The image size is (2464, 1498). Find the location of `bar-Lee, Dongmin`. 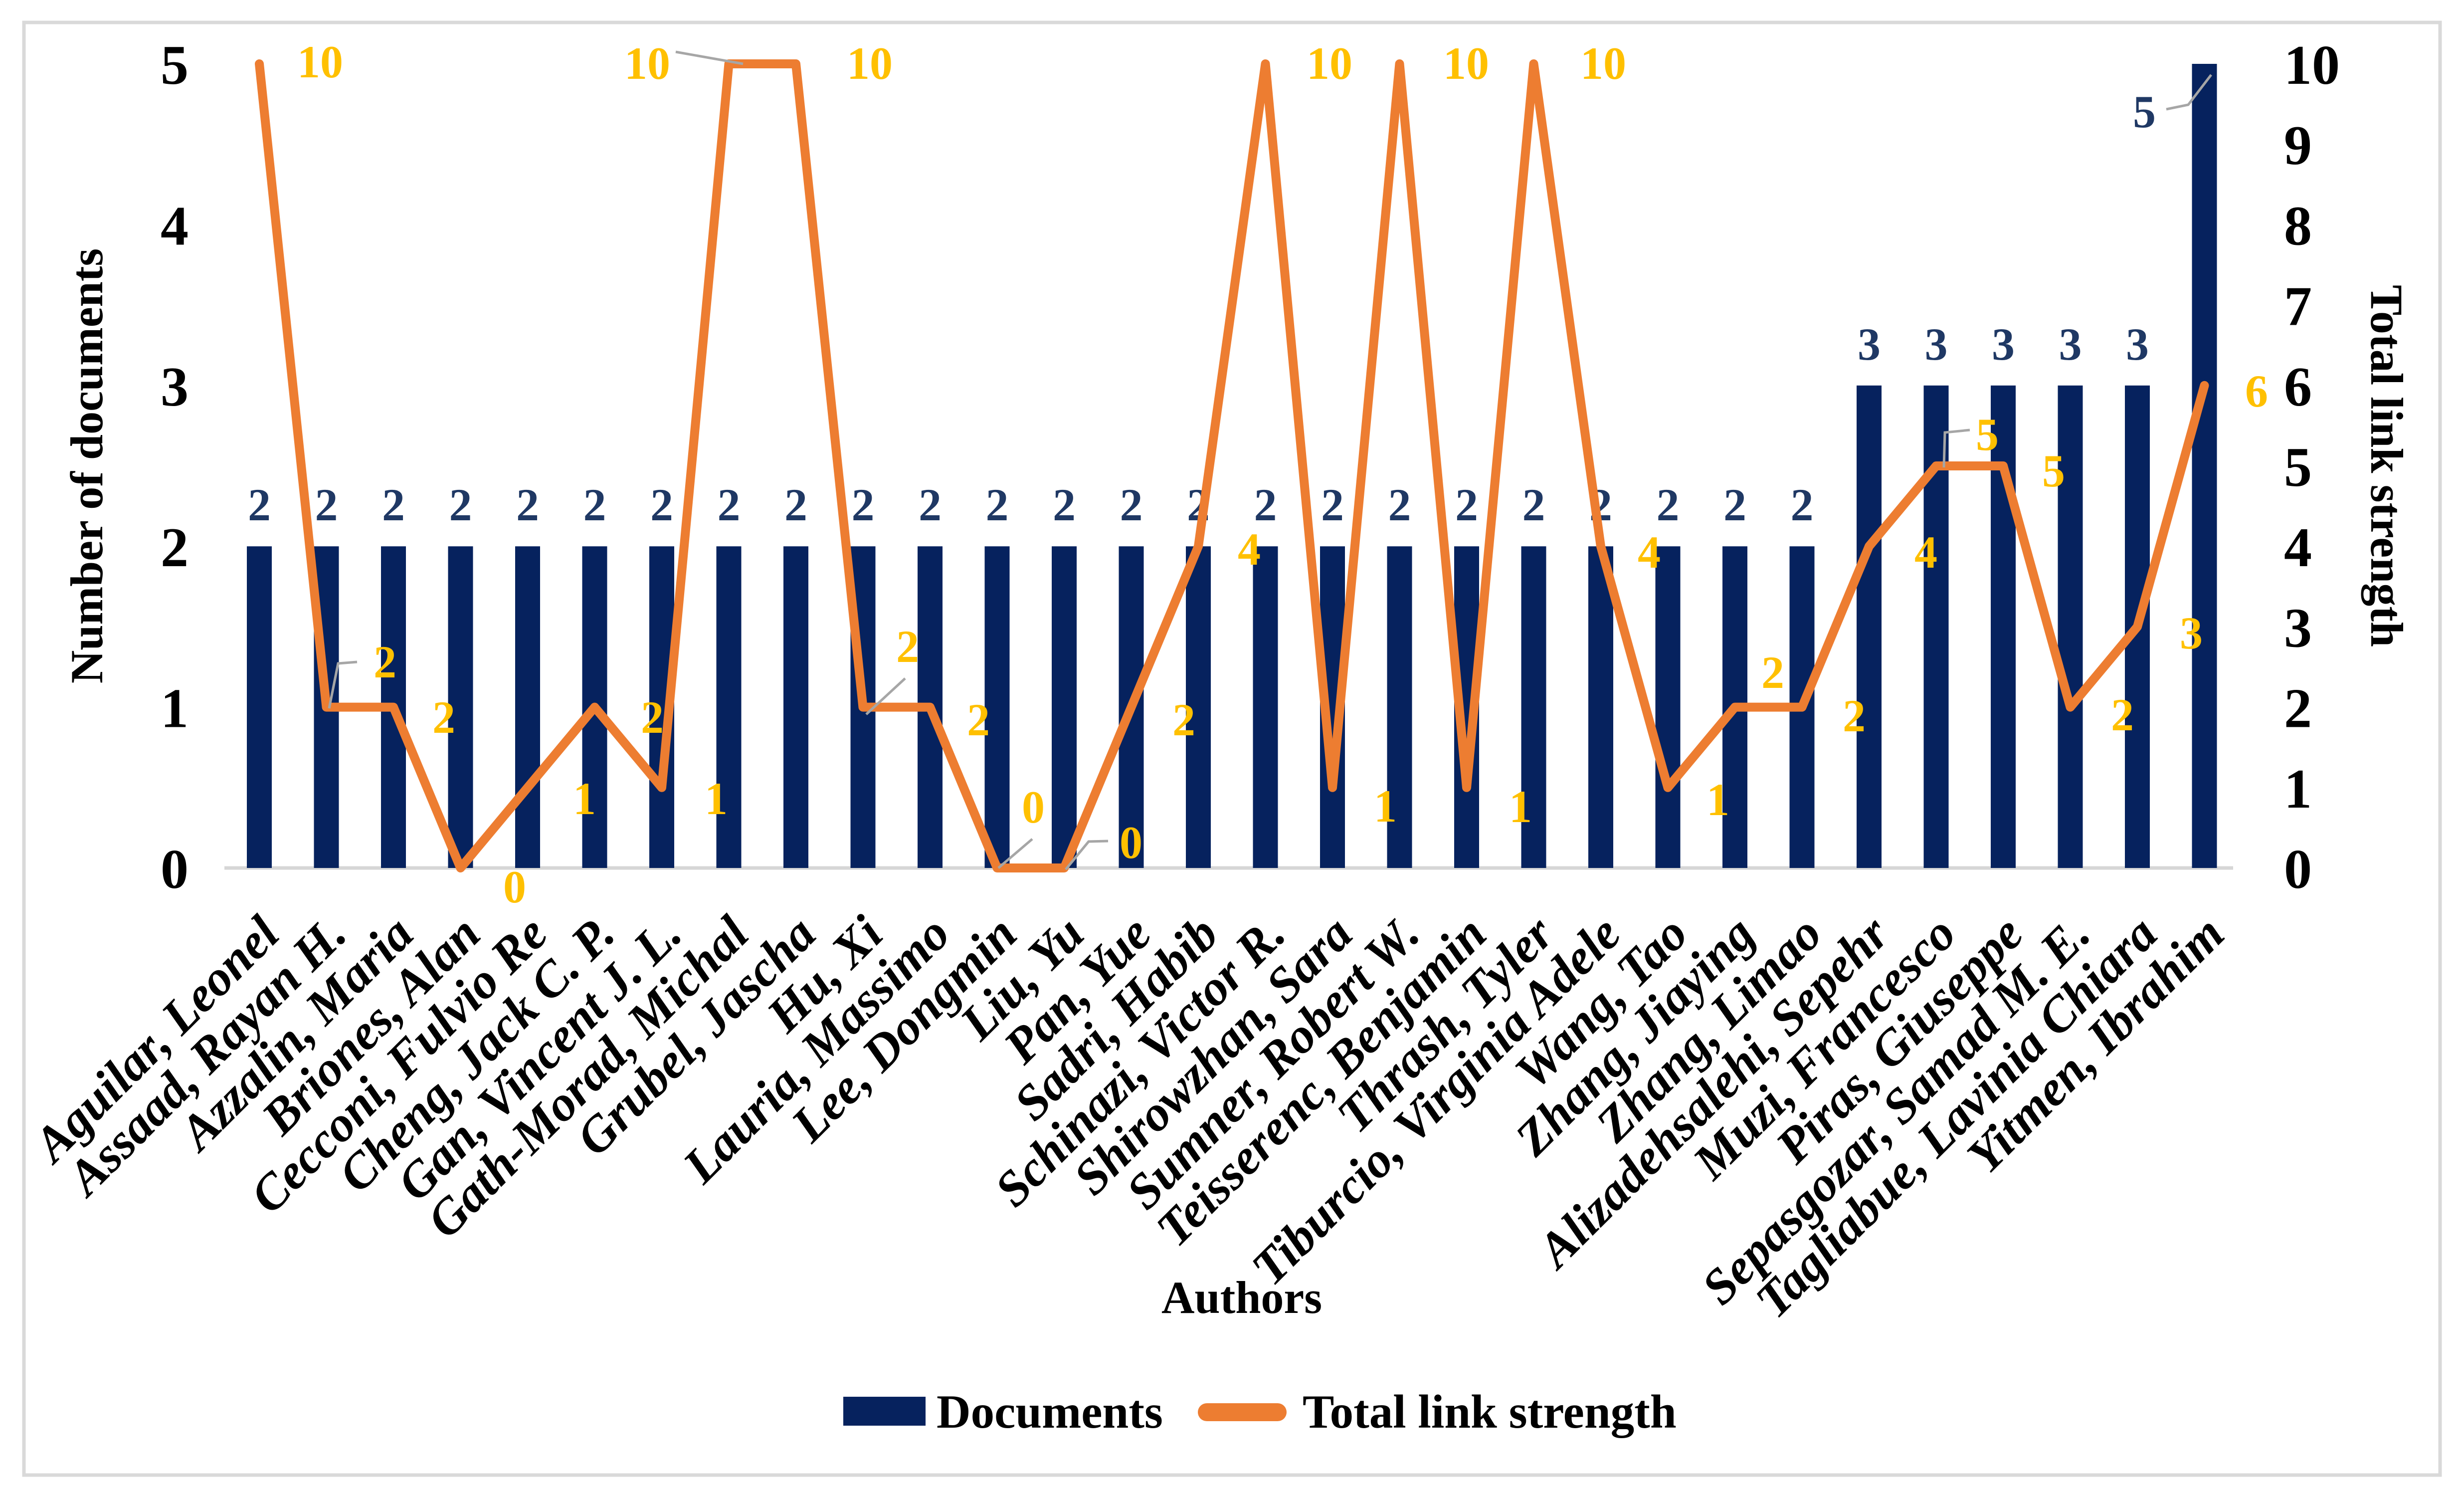

bar-Lee, Dongmin is located at coordinates (997, 707).